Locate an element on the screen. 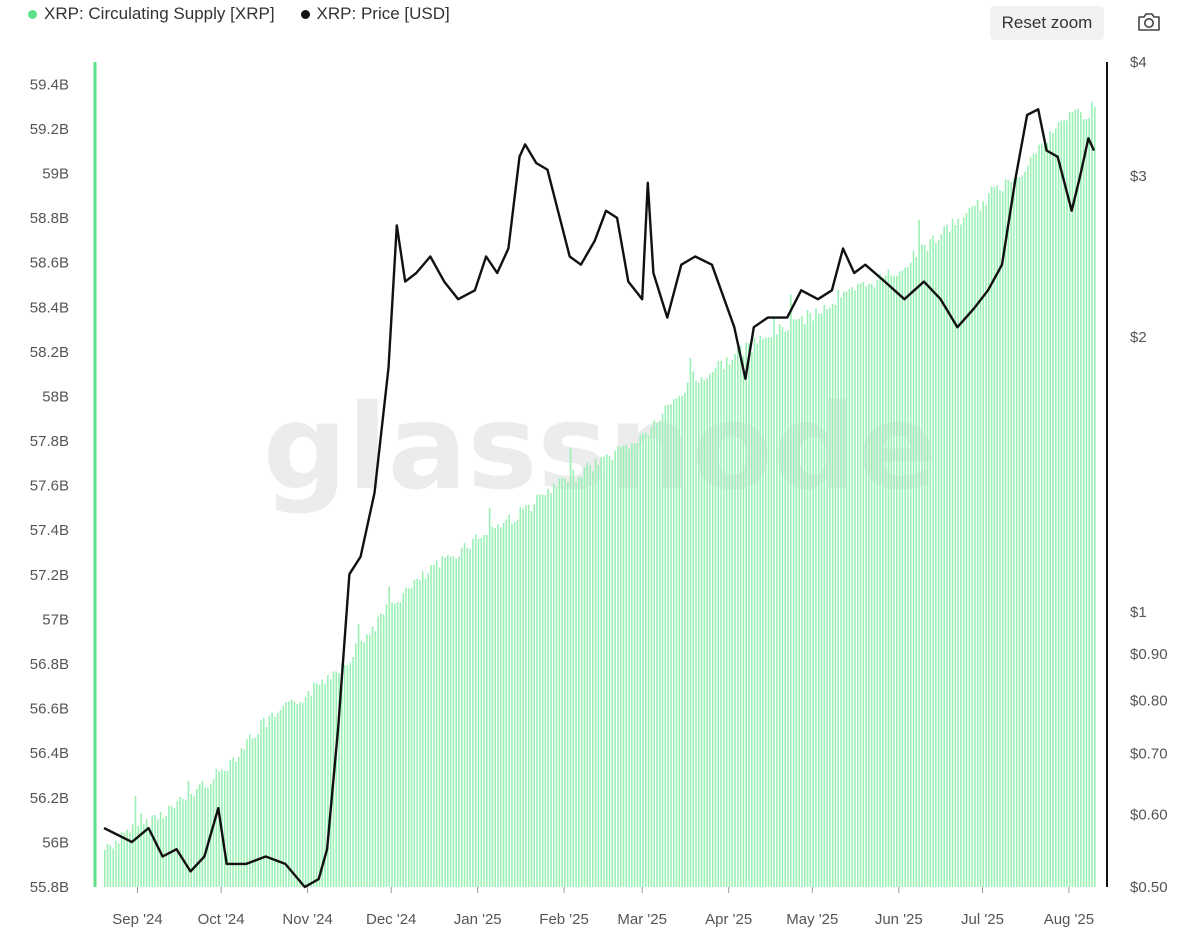 This screenshot has height=943, width=1200. right-tick-label: $0.50 is located at coordinates (1149, 887).